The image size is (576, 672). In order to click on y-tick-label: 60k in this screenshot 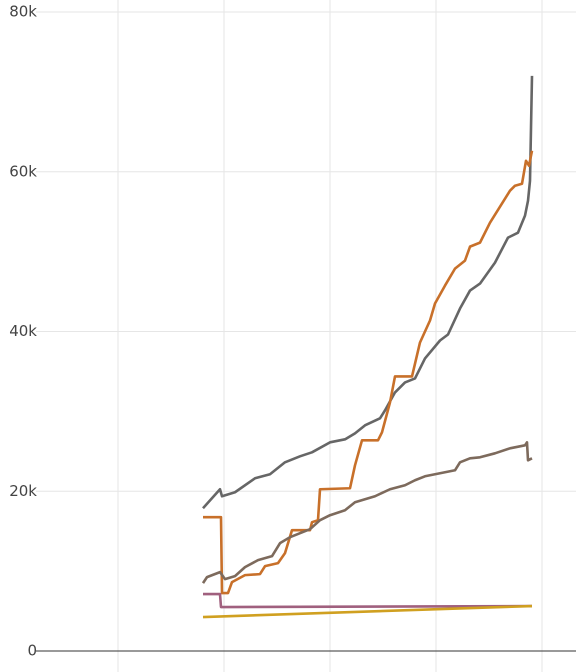, I will do `click(23, 171)`.